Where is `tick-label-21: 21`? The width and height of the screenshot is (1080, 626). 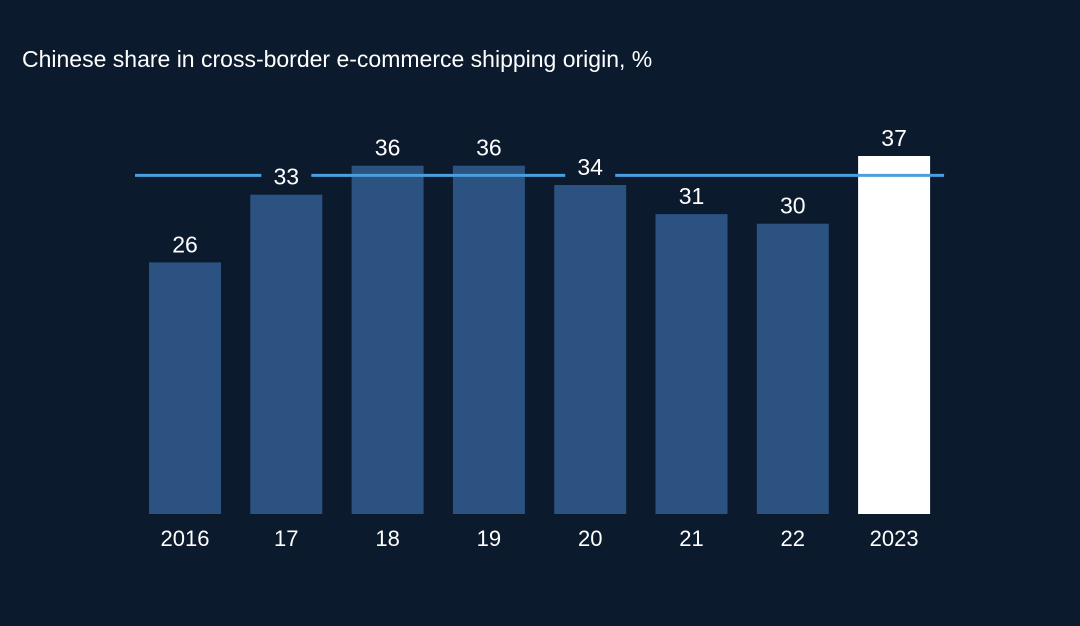 tick-label-21: 21 is located at coordinates (691, 538).